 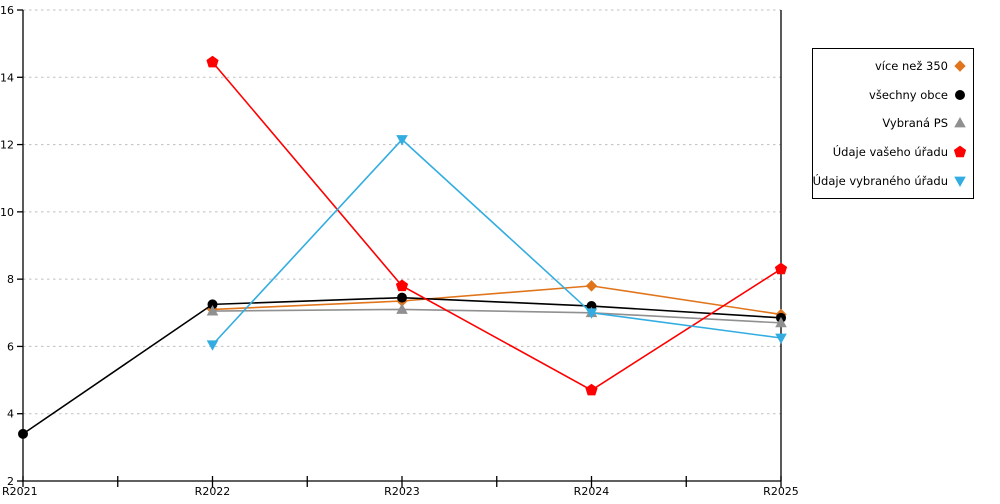 I want to click on legend-item-udaje-vaseho-uradu: Údaje vašeho úřadu, so click(x=893, y=152).